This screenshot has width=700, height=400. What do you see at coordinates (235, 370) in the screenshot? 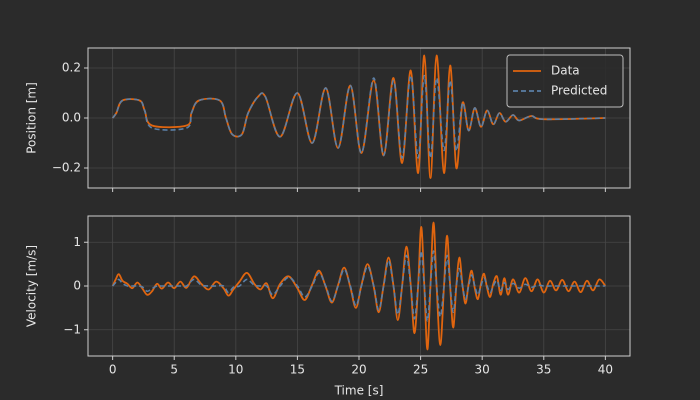
I see `x-tick-label: 10` at bounding box center [235, 370].